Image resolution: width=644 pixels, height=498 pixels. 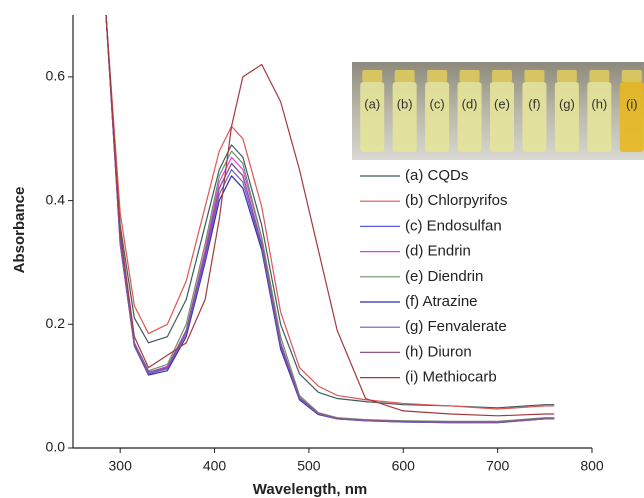 What do you see at coordinates (632, 103) in the screenshot?
I see `inset-label: (i)` at bounding box center [632, 103].